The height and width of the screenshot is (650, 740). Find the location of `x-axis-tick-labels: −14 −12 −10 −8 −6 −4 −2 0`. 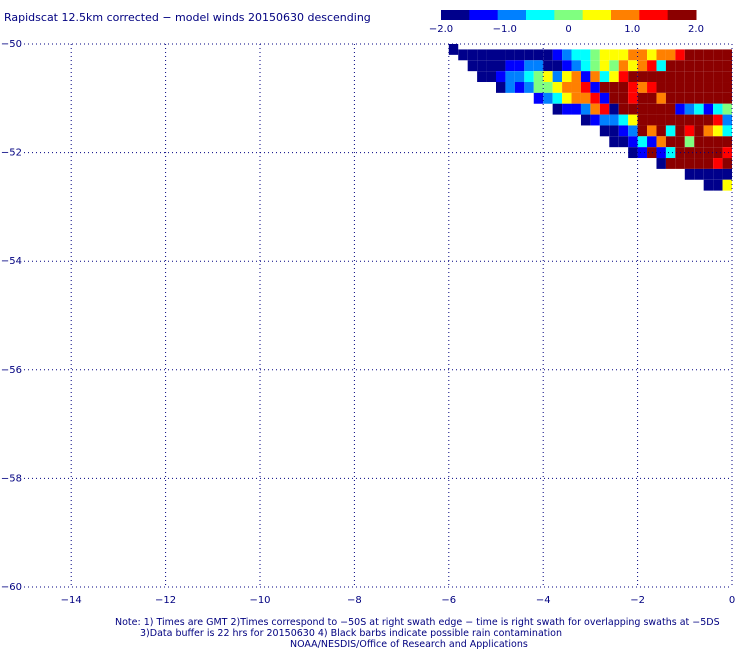

x-axis-tick-labels: −14 −12 −10 −8 −6 −4 −2 0 is located at coordinates (398, 600).